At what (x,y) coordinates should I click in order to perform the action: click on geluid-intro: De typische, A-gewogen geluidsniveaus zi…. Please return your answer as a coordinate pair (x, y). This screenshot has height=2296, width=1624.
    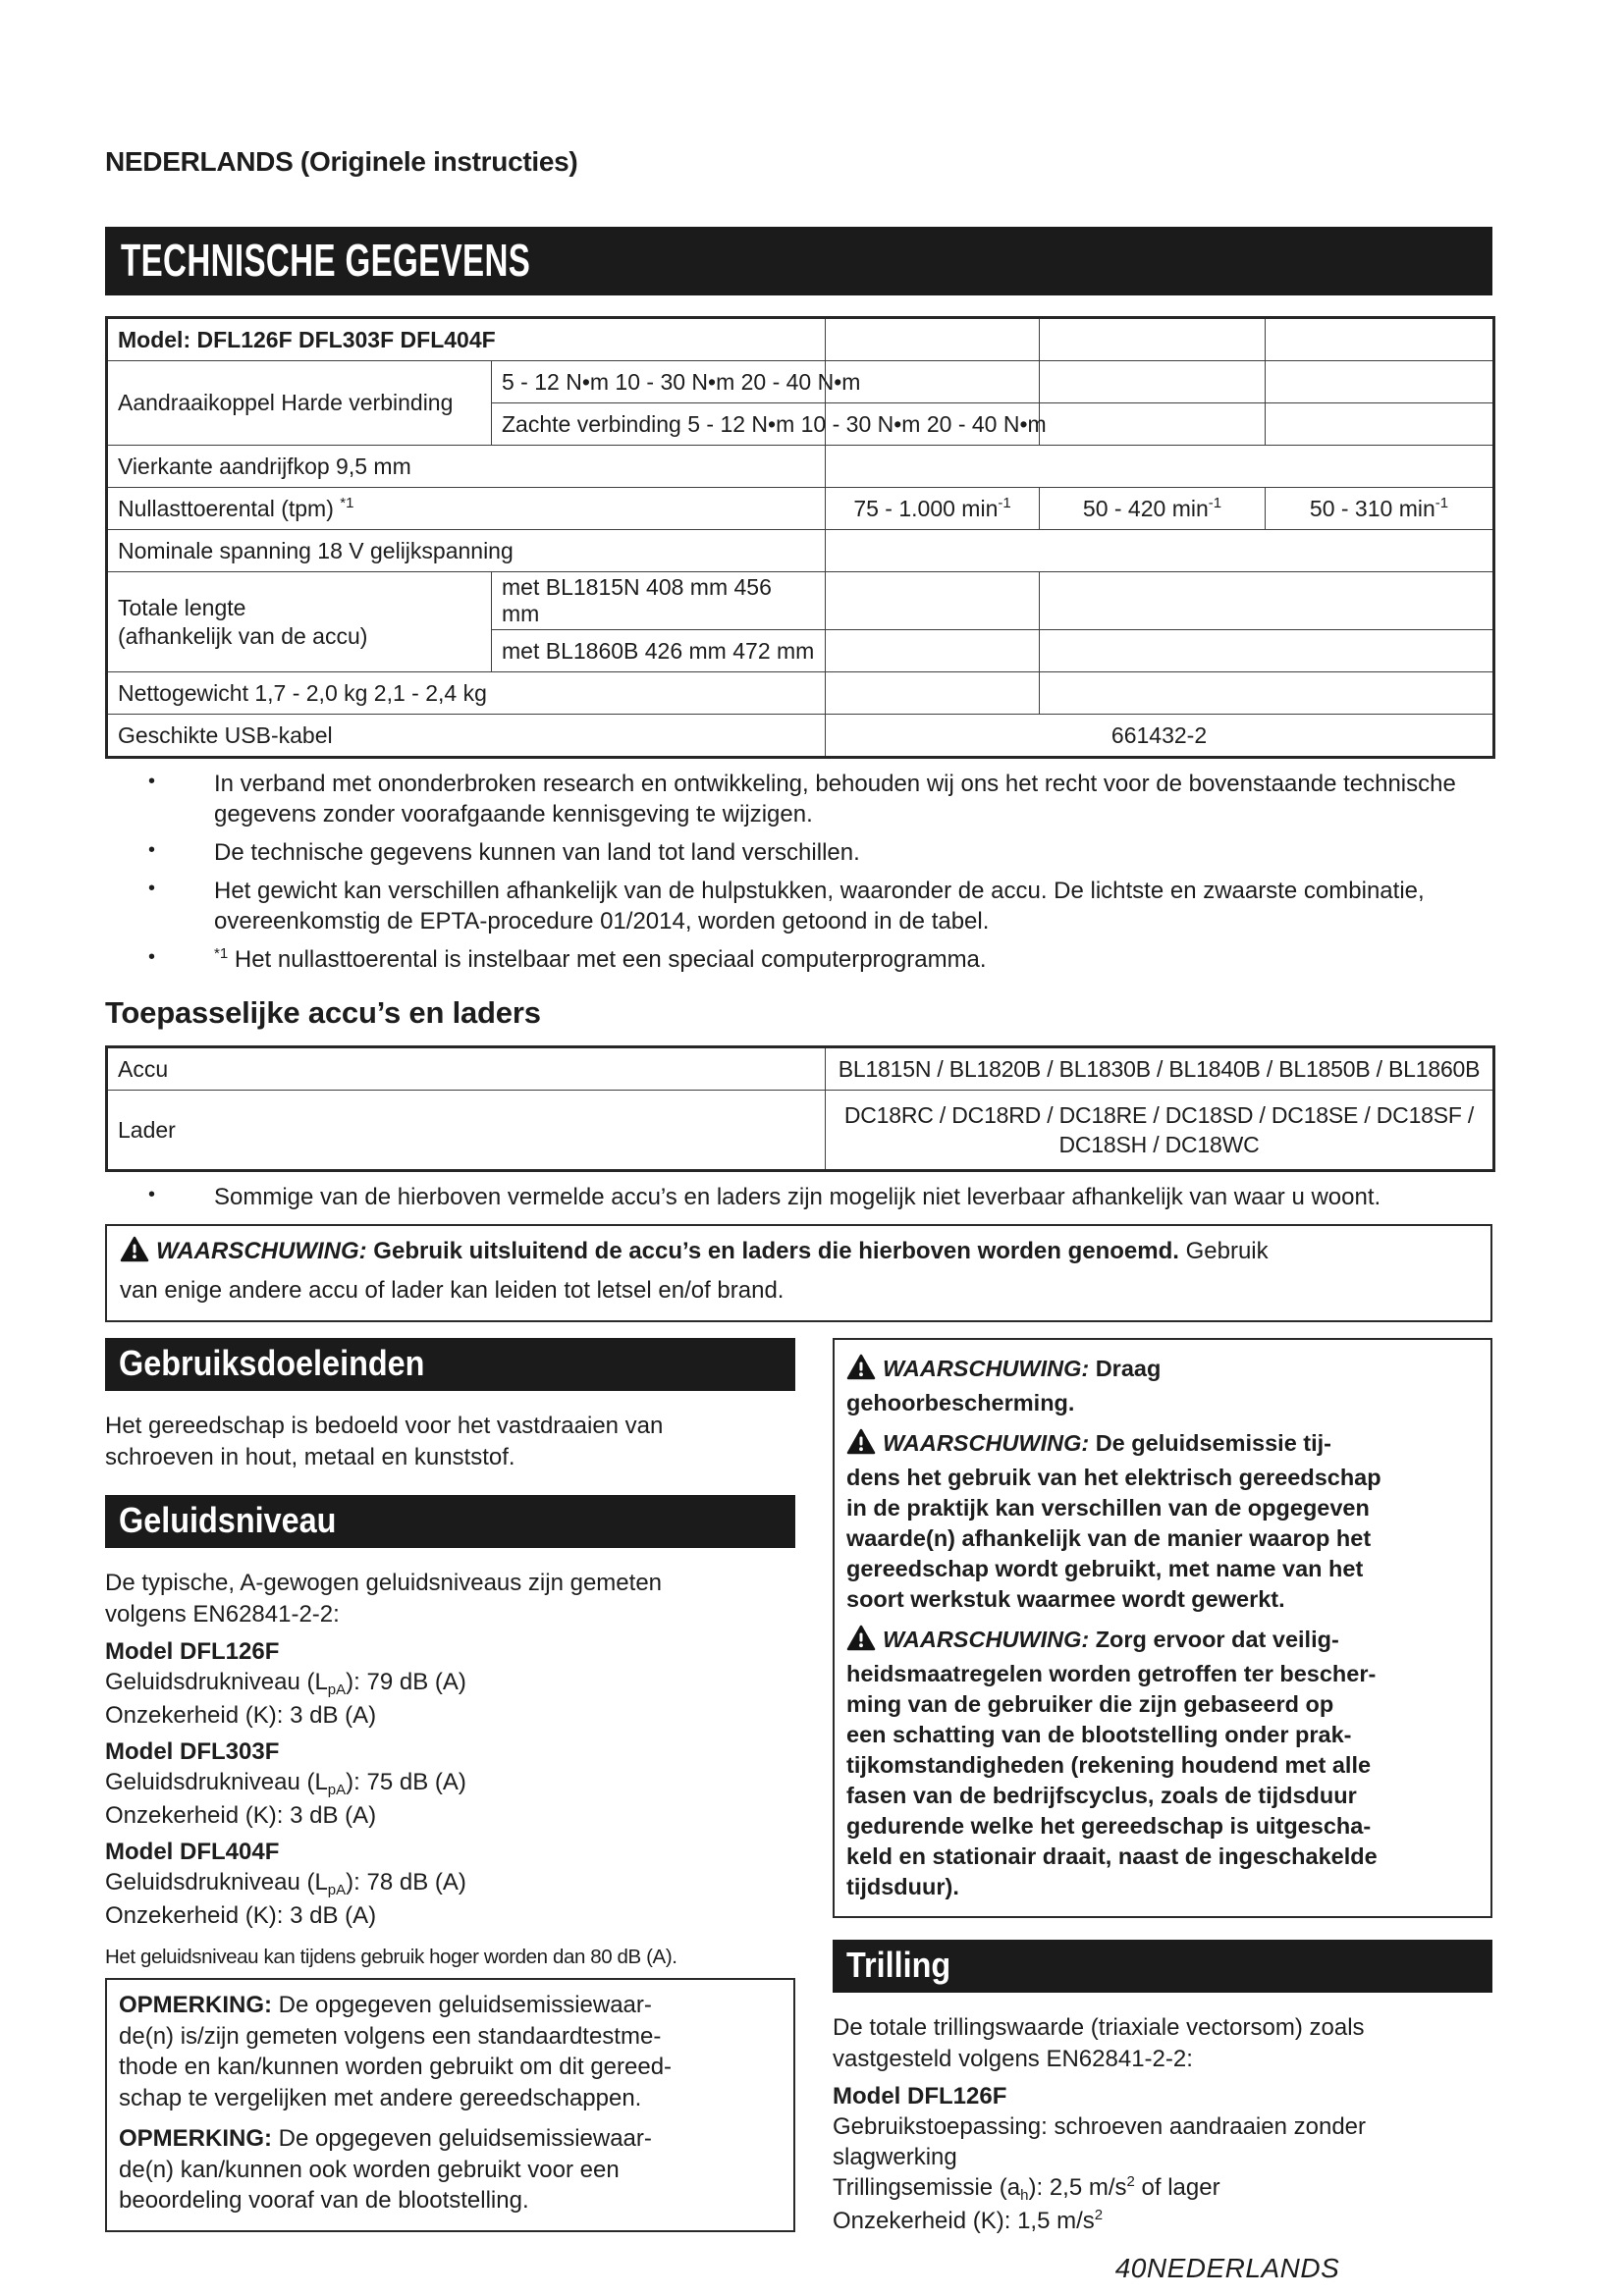
    Looking at the image, I should click on (384, 1599).